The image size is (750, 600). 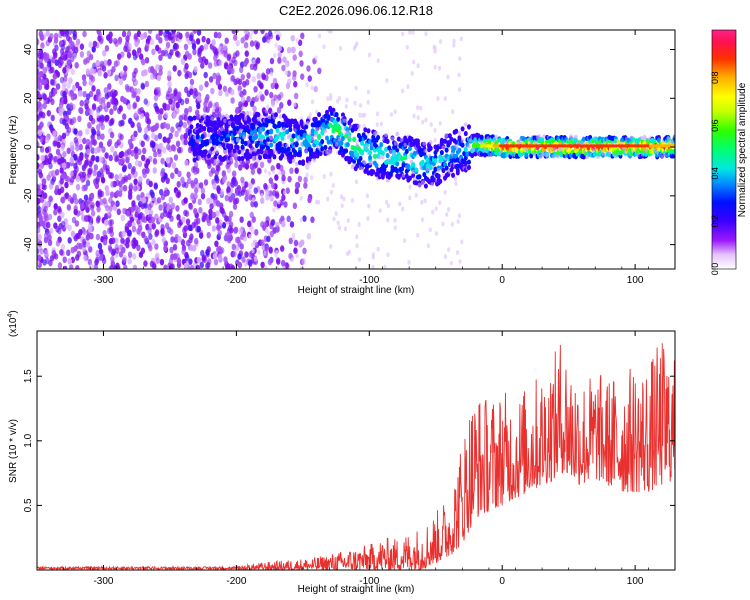 What do you see at coordinates (635, 280) in the screenshot?
I see `x-tick-label: 100` at bounding box center [635, 280].